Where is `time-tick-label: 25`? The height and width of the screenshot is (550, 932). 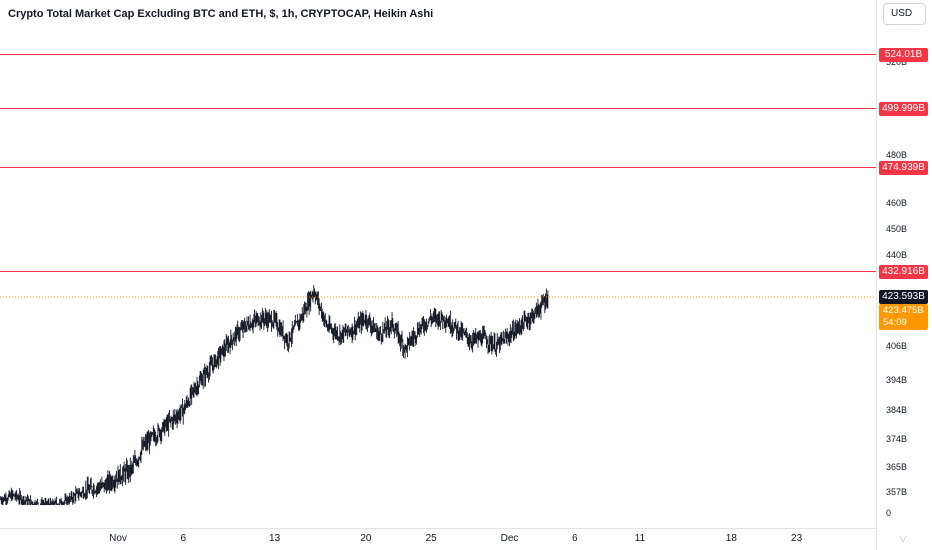 time-tick-label: 25 is located at coordinates (431, 538).